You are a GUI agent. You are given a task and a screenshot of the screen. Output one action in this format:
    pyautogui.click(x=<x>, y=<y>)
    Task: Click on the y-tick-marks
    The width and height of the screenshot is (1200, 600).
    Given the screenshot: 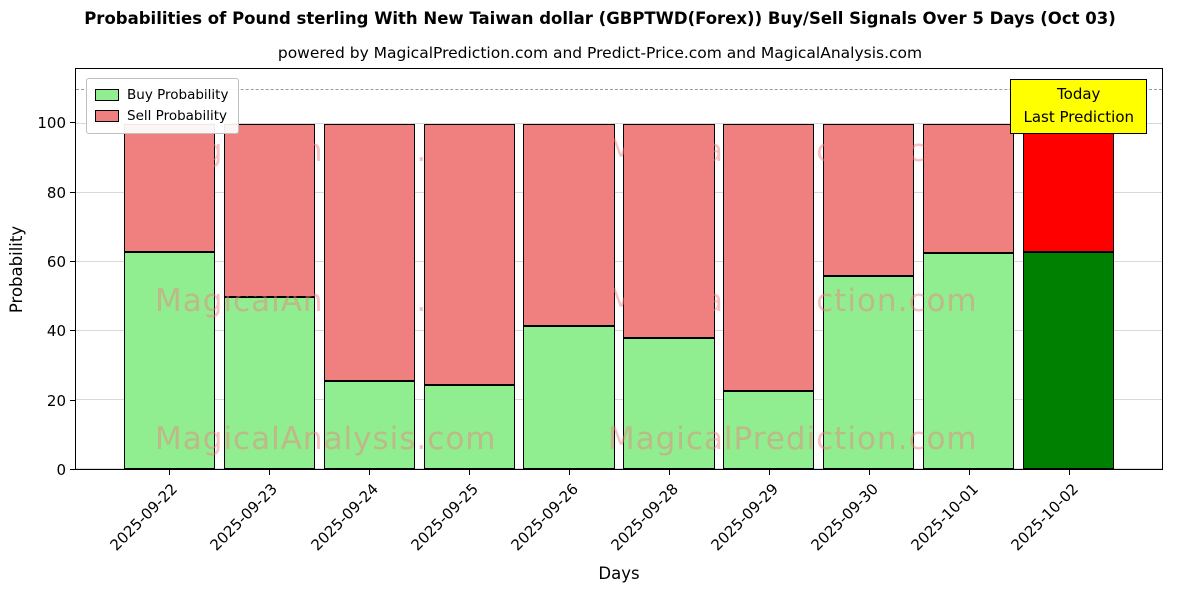 What is the action you would take?
    pyautogui.click(x=72, y=269)
    